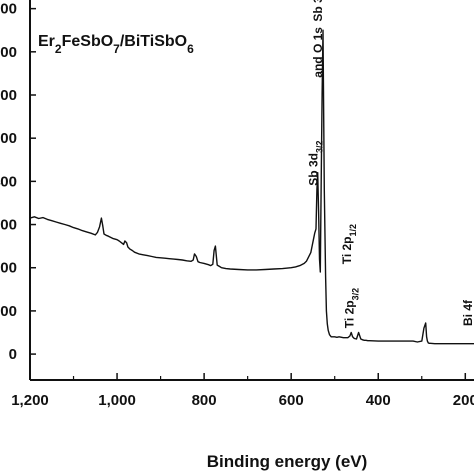 Image resolution: width=474 pixels, height=474 pixels. What do you see at coordinates (30, 400) in the screenshot?
I see `x-tick-label: 1,200` at bounding box center [30, 400].